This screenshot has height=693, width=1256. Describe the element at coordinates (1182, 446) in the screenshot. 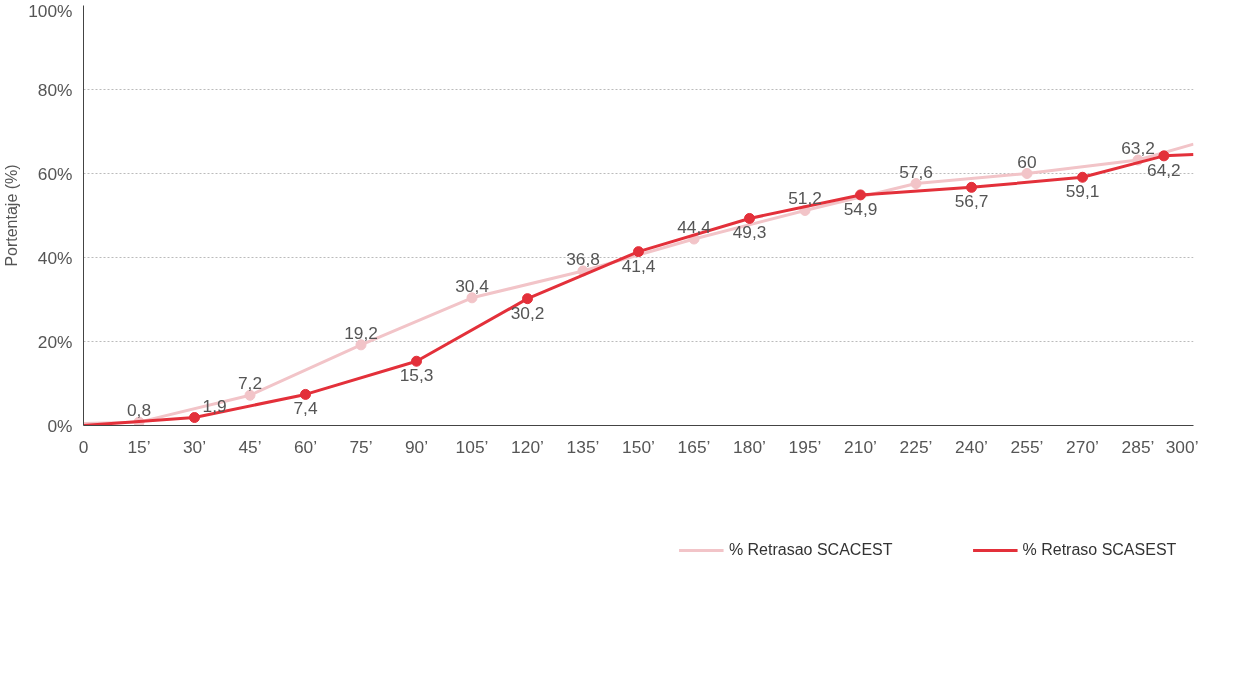

I see `x-tick-label: 300’` at that location.